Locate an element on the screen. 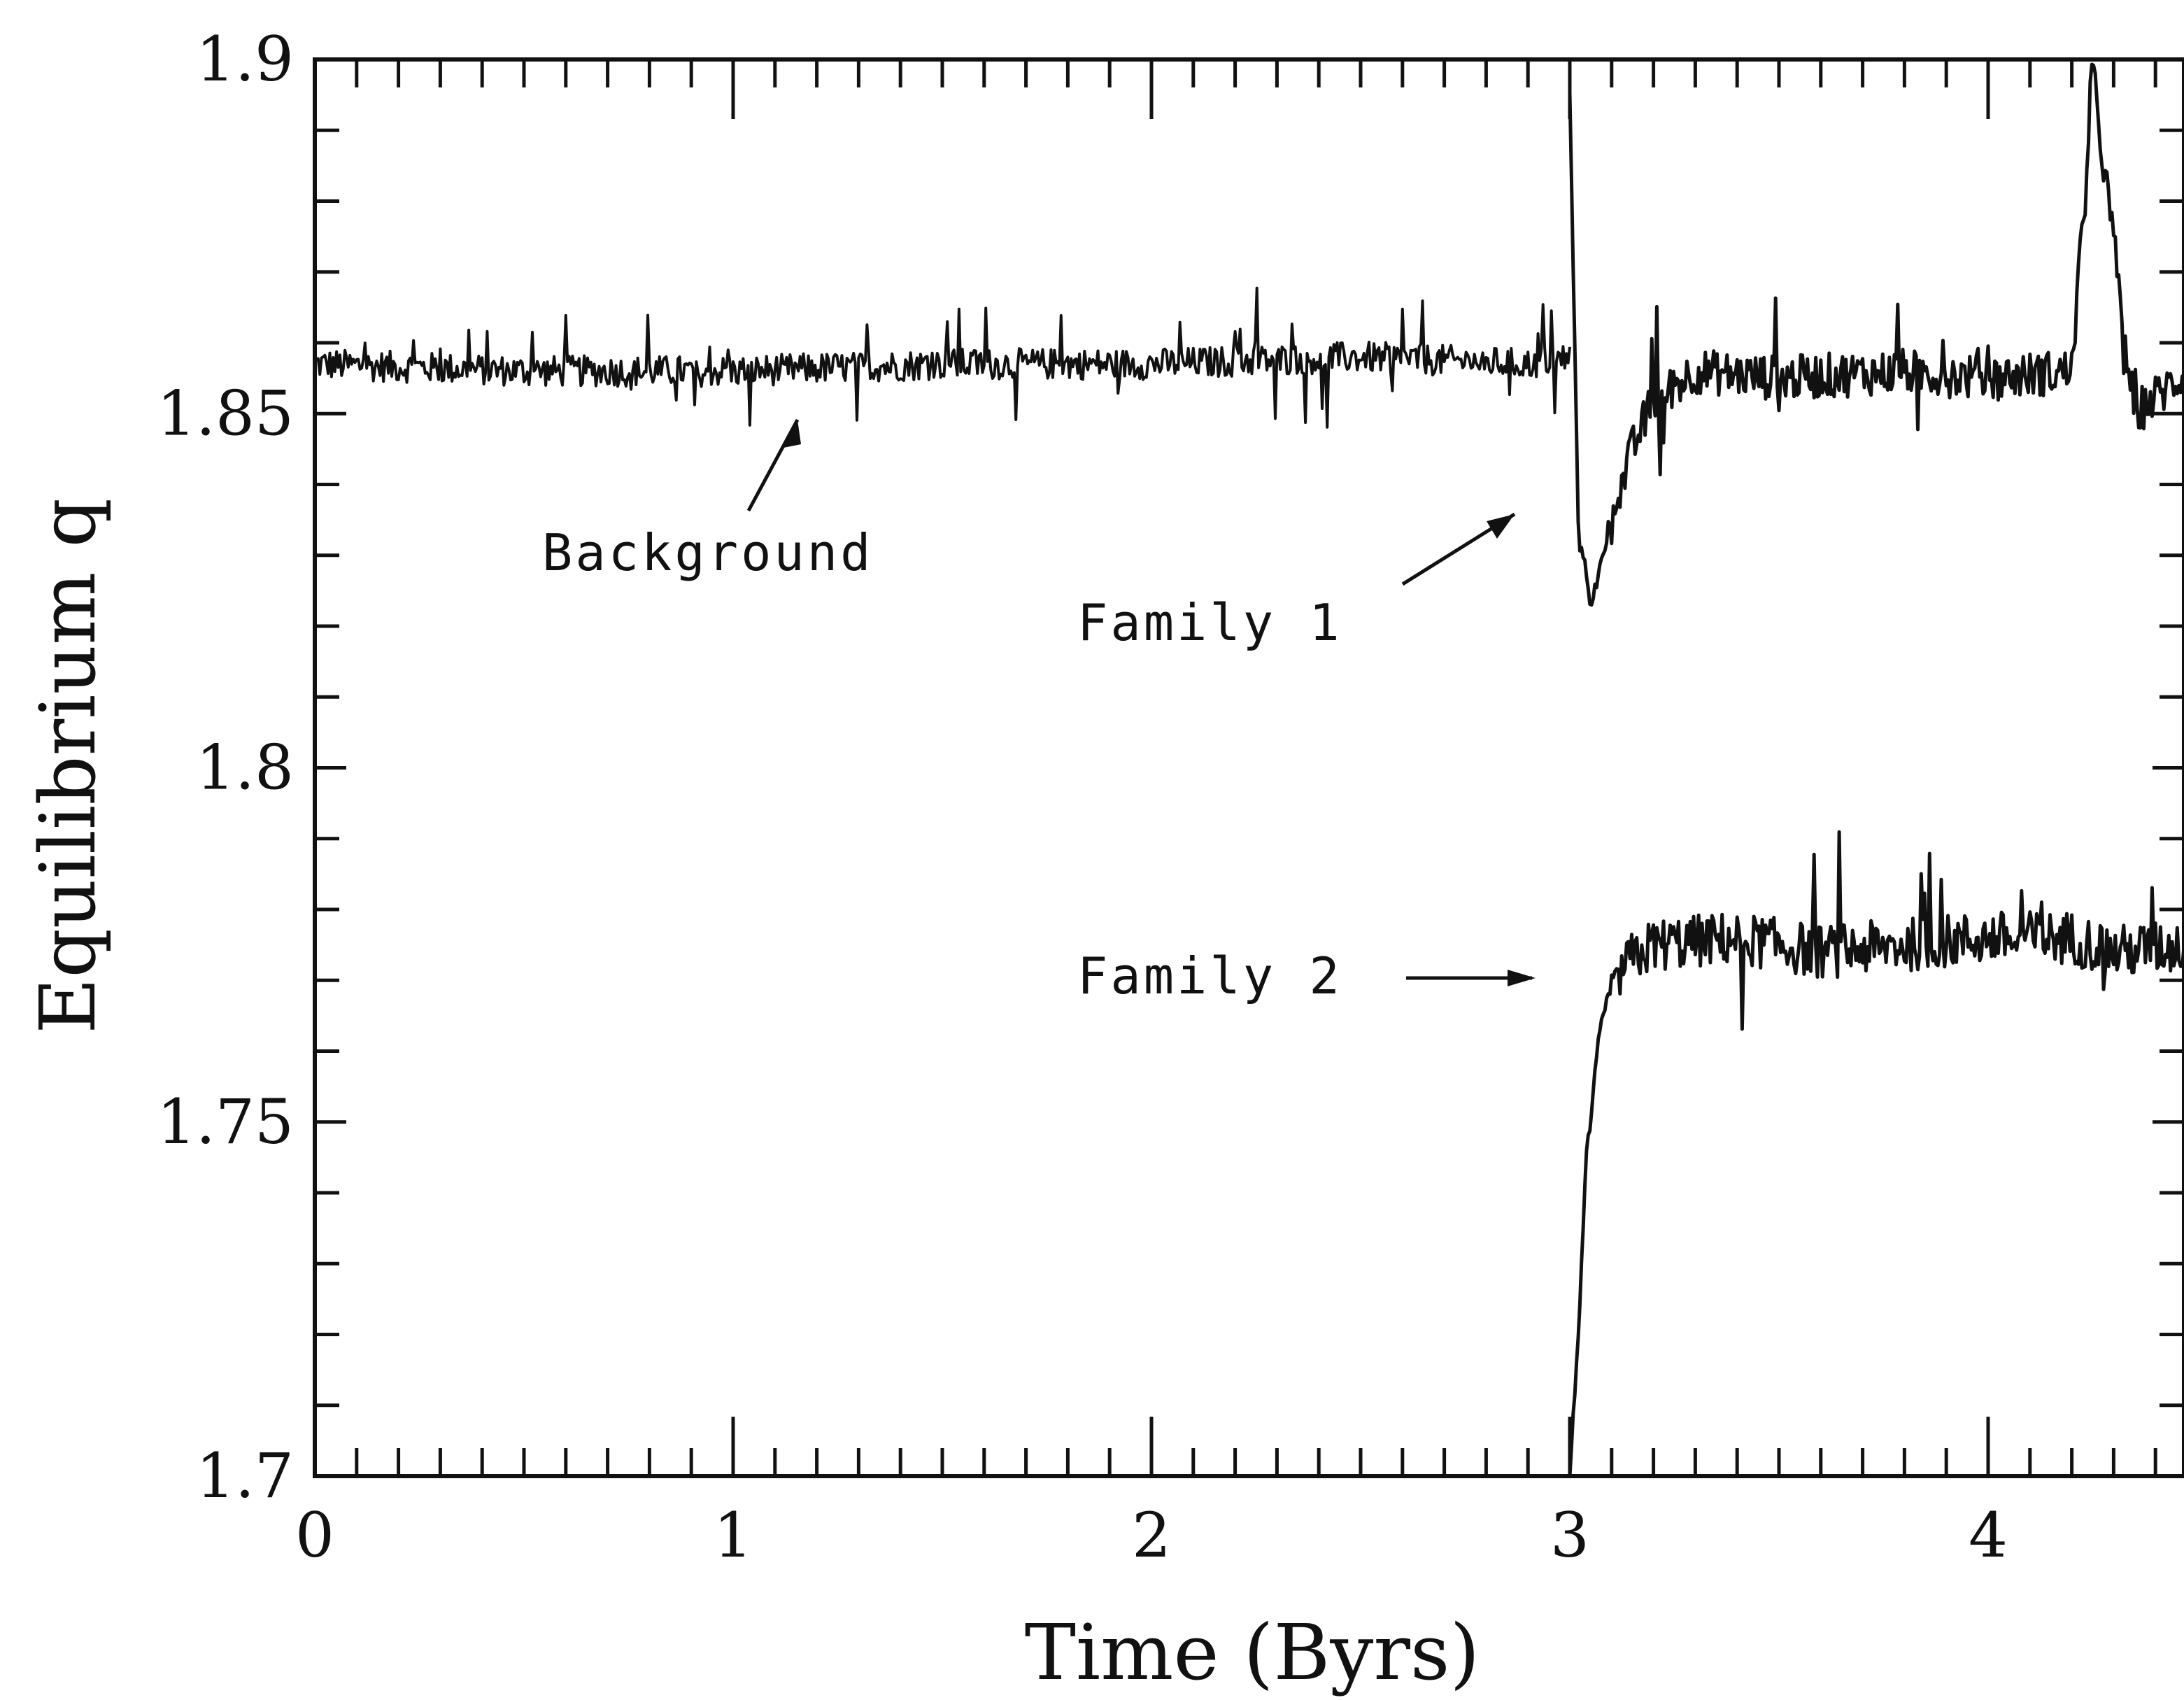 This screenshot has width=2184, height=1700. annotation-background-arrowhead is located at coordinates (792, 434).